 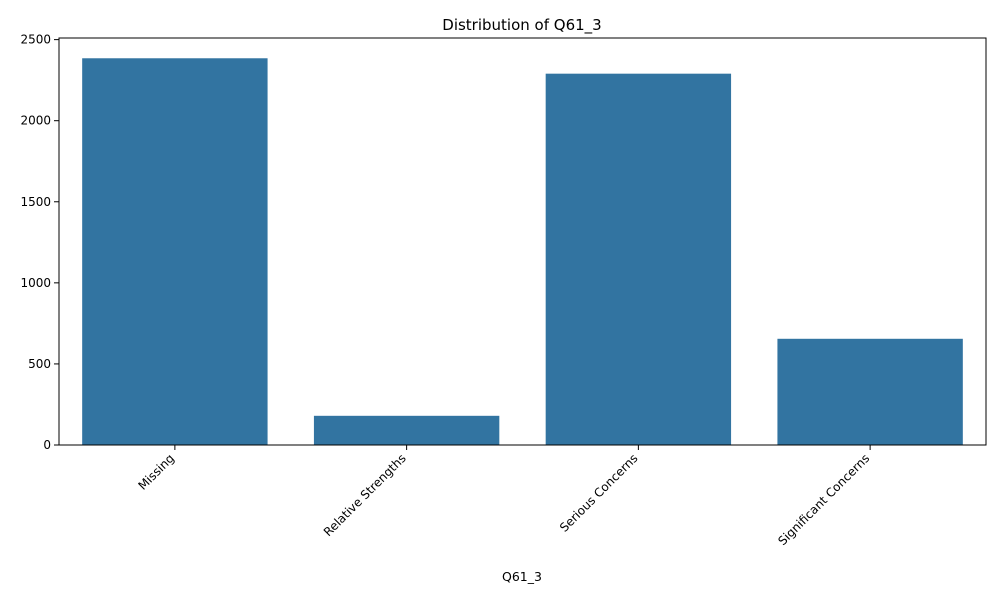 What do you see at coordinates (870, 391) in the screenshot?
I see `bar-significant-concerns` at bounding box center [870, 391].